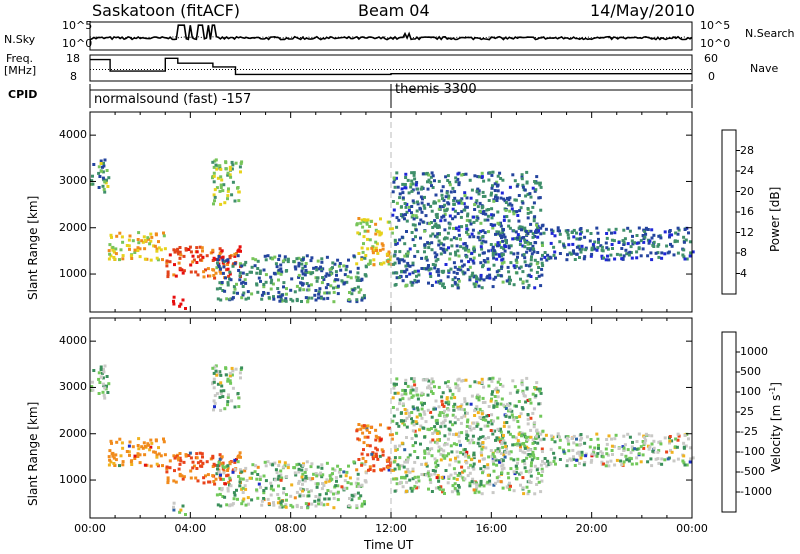  Describe the element at coordinates (391, 66) in the screenshot. I see `frequency-step-line` at that location.